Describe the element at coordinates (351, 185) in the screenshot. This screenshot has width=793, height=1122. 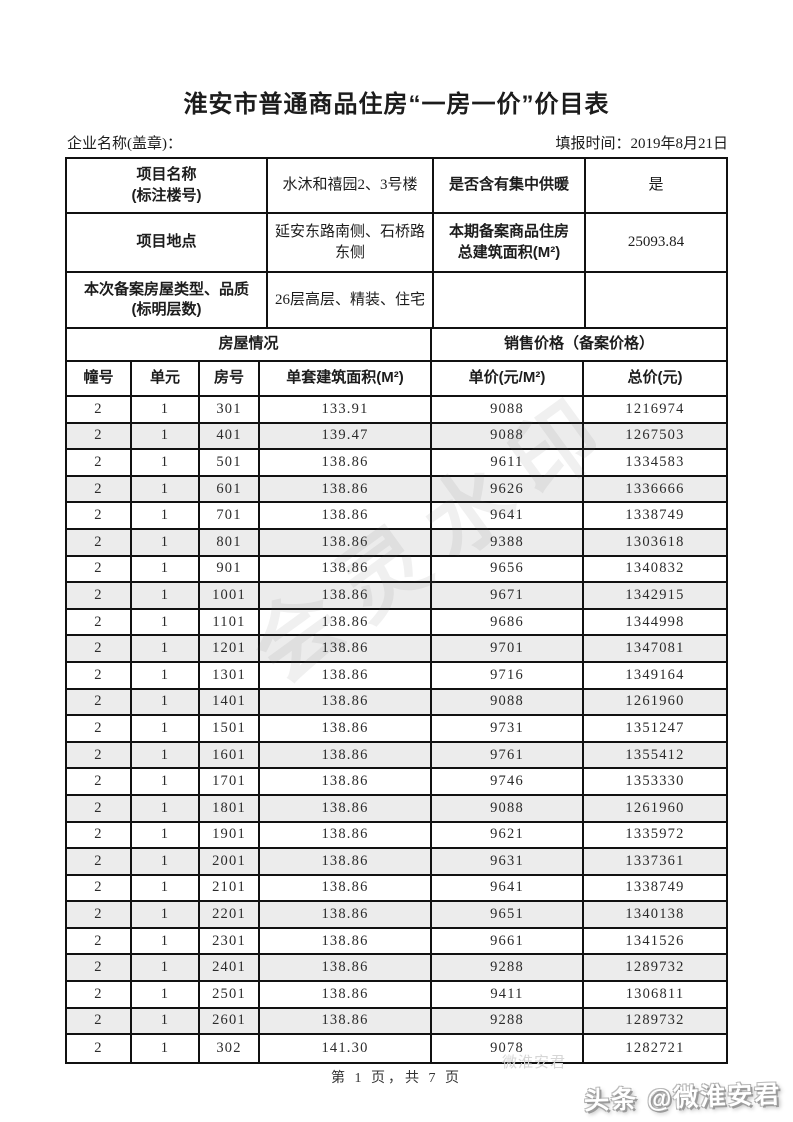
I see `project-name-value: 水沐和禧园2、3号楼` at that location.